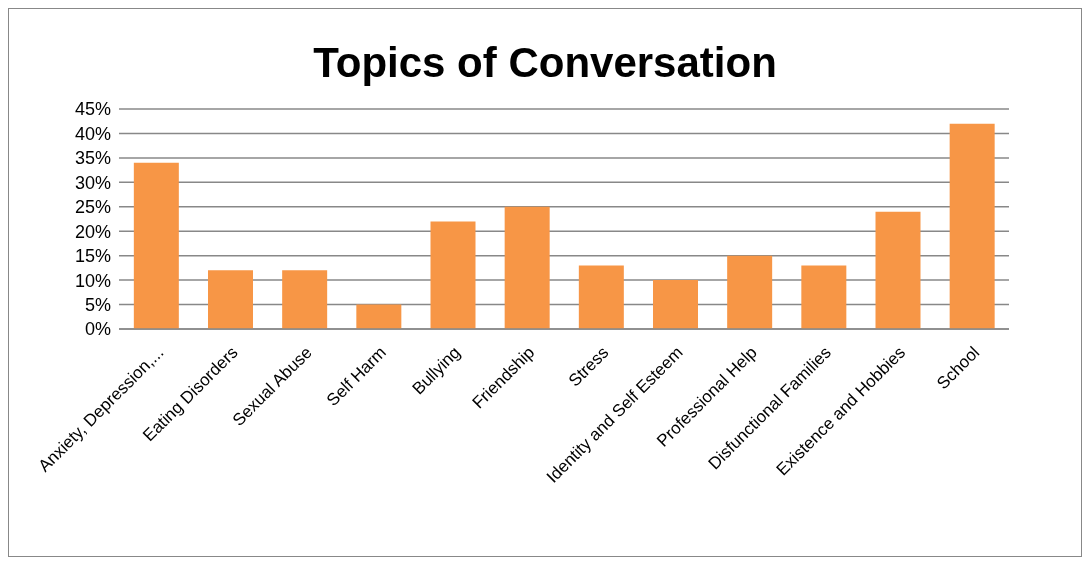  What do you see at coordinates (92, 280) in the screenshot?
I see `y-tick-label: 10%` at bounding box center [92, 280].